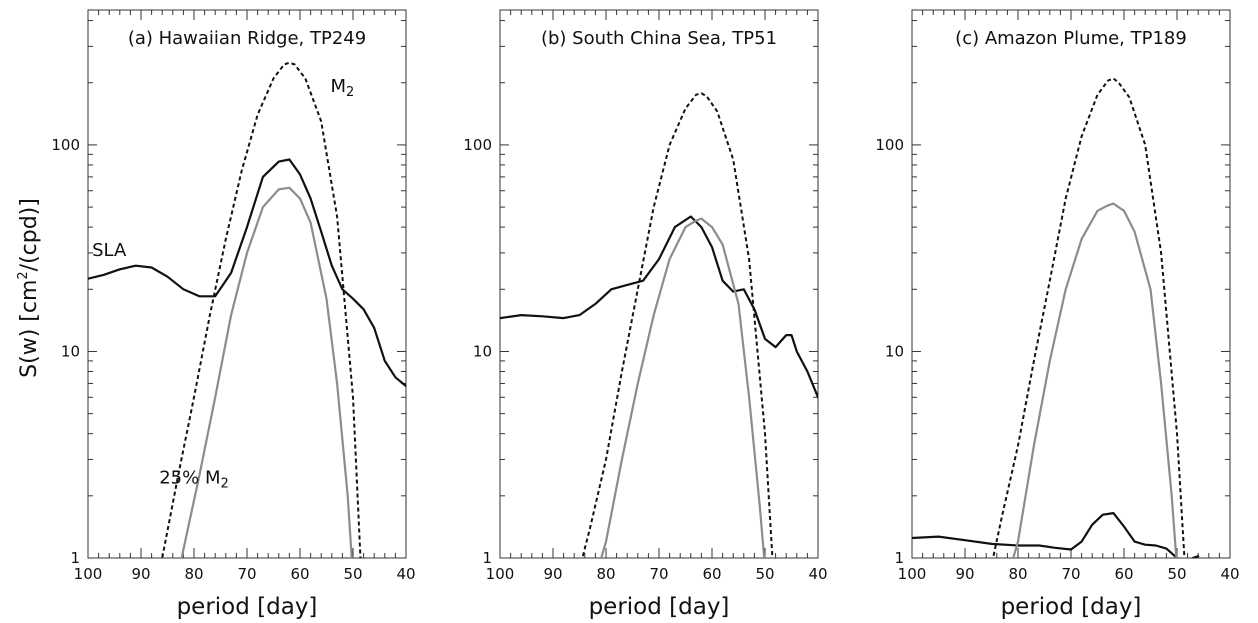  I want to click on annotation-text: 25% M, so click(189, 477).